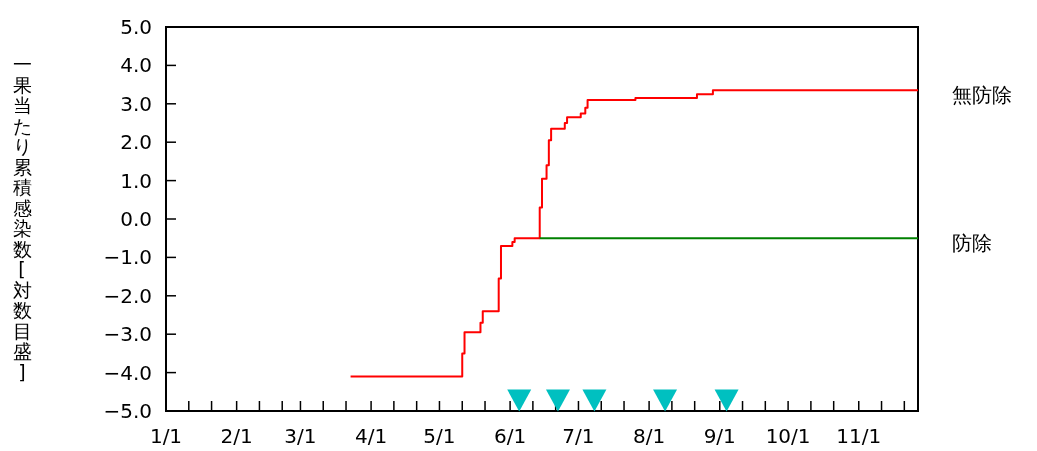 Image resolution: width=1037 pixels, height=451 pixels. I want to click on x-tick-label: 1/1, so click(166, 436).